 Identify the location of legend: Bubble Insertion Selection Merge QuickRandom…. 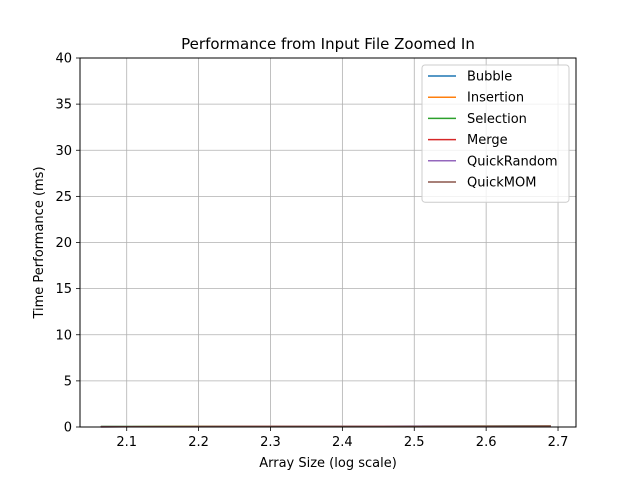
(495, 133).